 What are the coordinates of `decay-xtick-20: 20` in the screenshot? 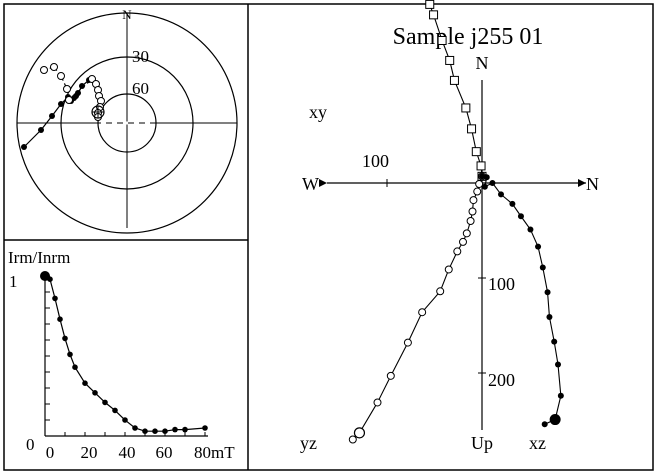 It's located at (89, 452).